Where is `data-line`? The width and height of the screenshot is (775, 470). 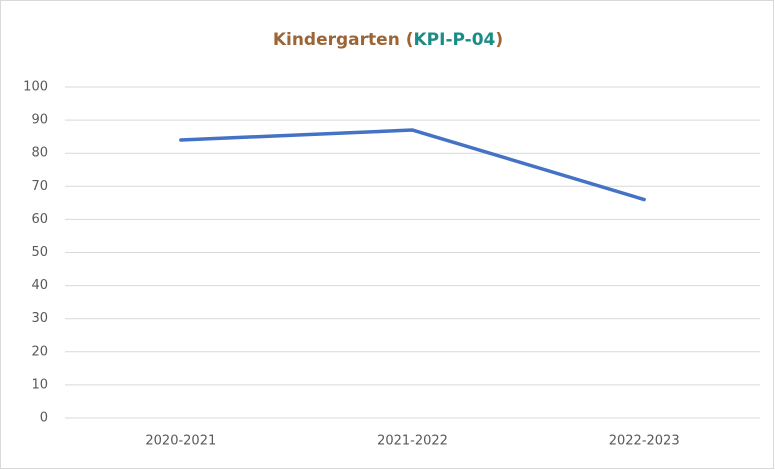 data-line is located at coordinates (412, 165).